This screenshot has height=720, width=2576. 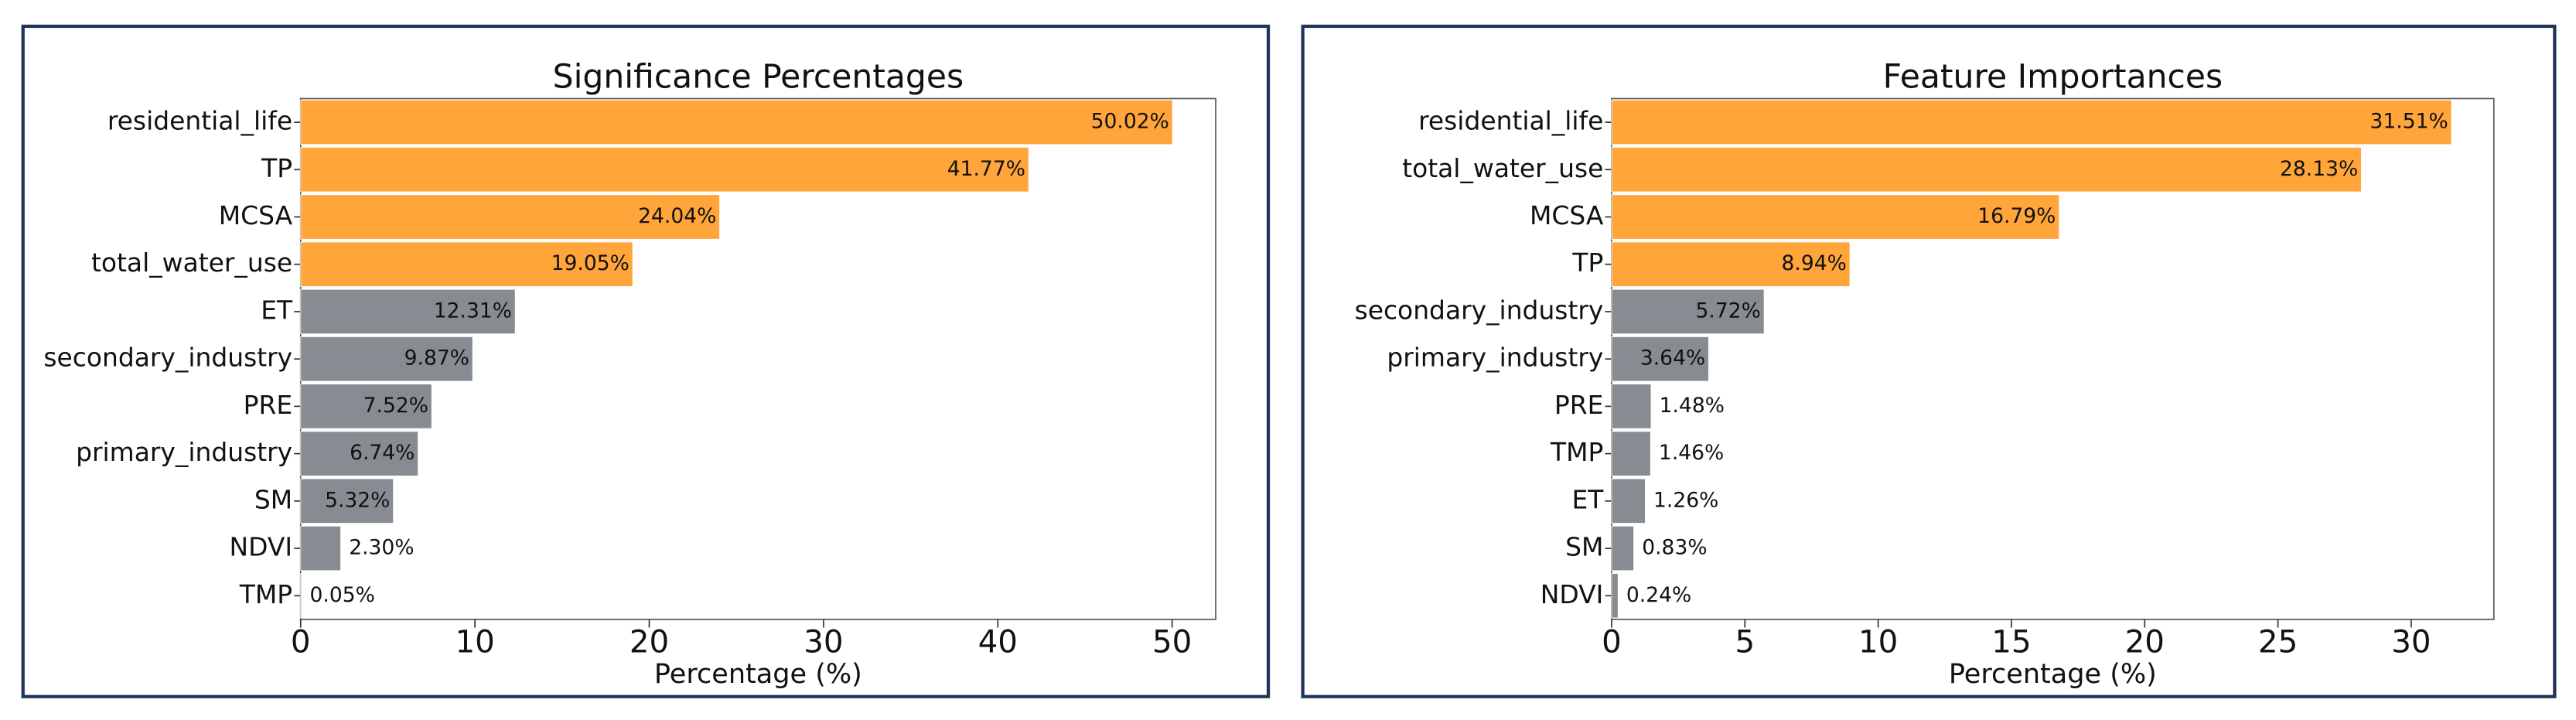 I want to click on x-tick-label: 15, so click(x=2011, y=642).